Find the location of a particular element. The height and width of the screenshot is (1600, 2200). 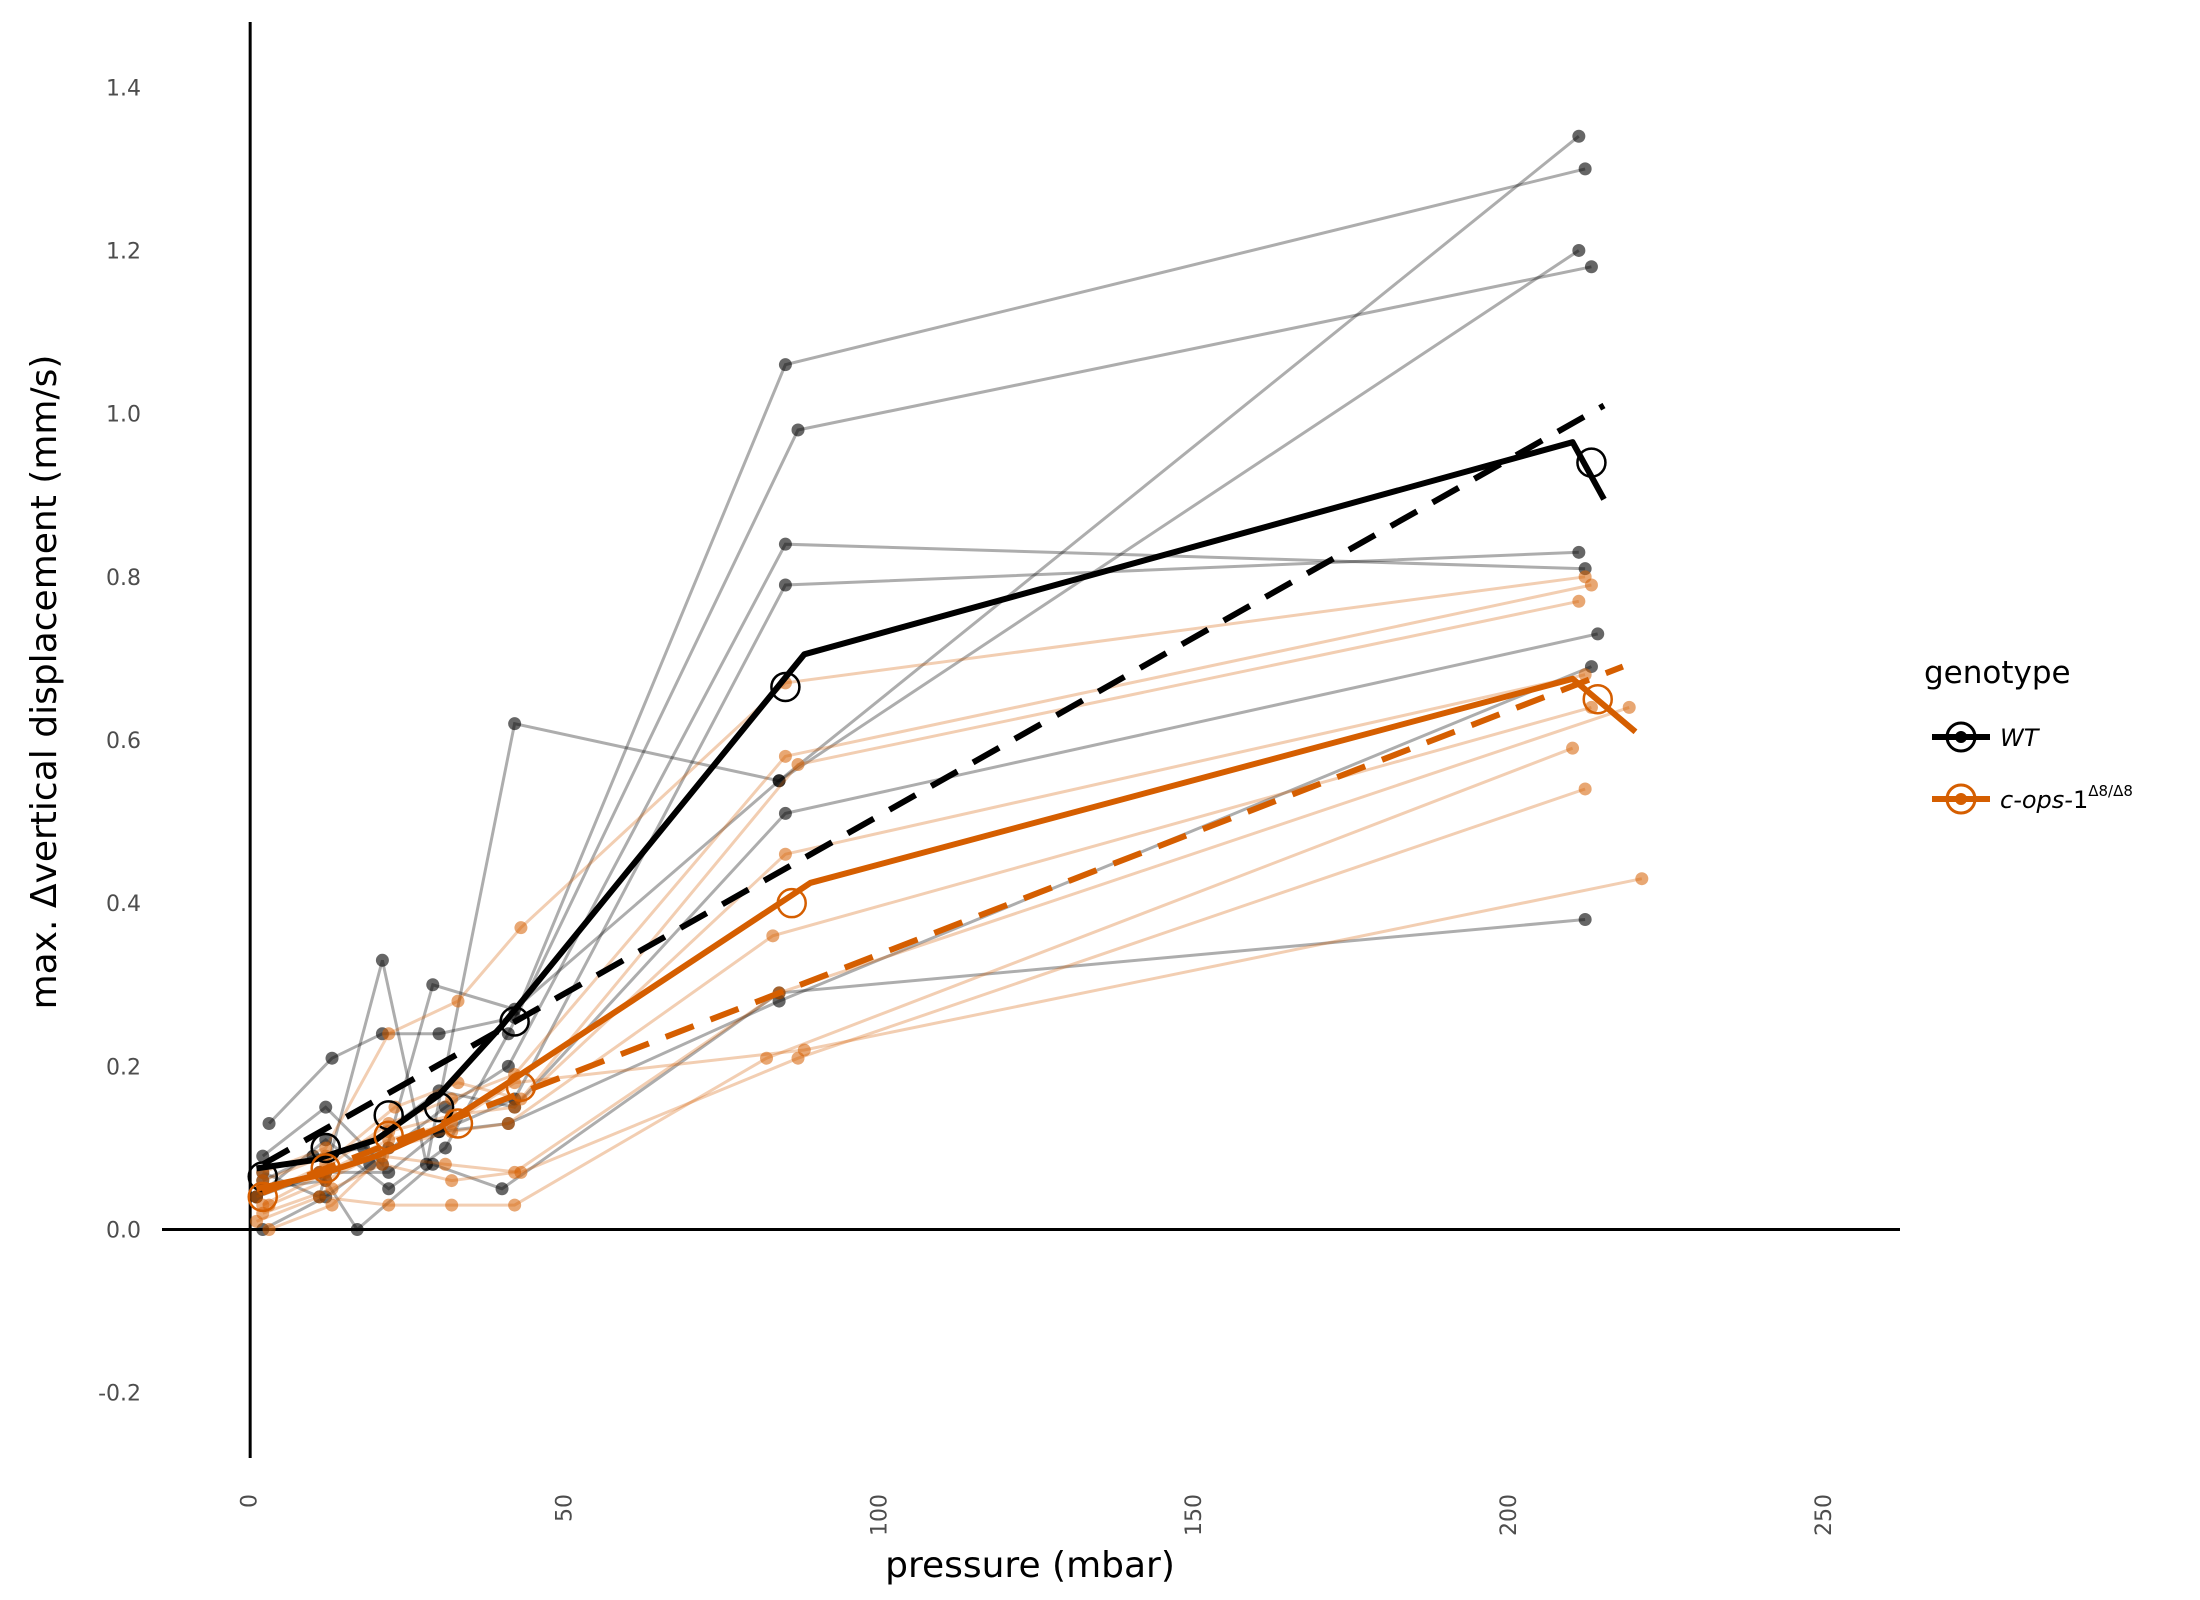

legend: genotype WT c-ops-1Δ8/Δ8 is located at coordinates (2028, 735).